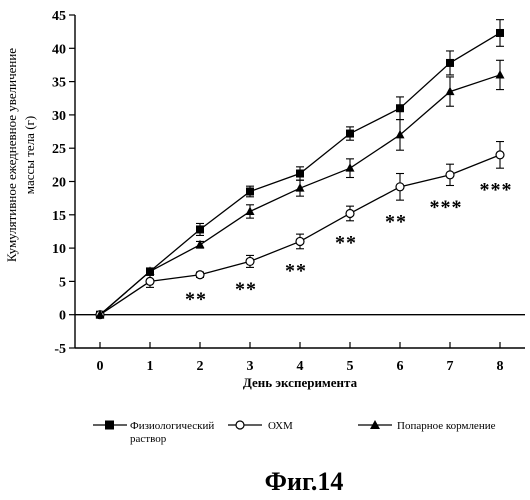 The image size is (530, 500). What do you see at coordinates (62, 282) in the screenshot?
I see `y-tick-label: 5` at bounding box center [62, 282].